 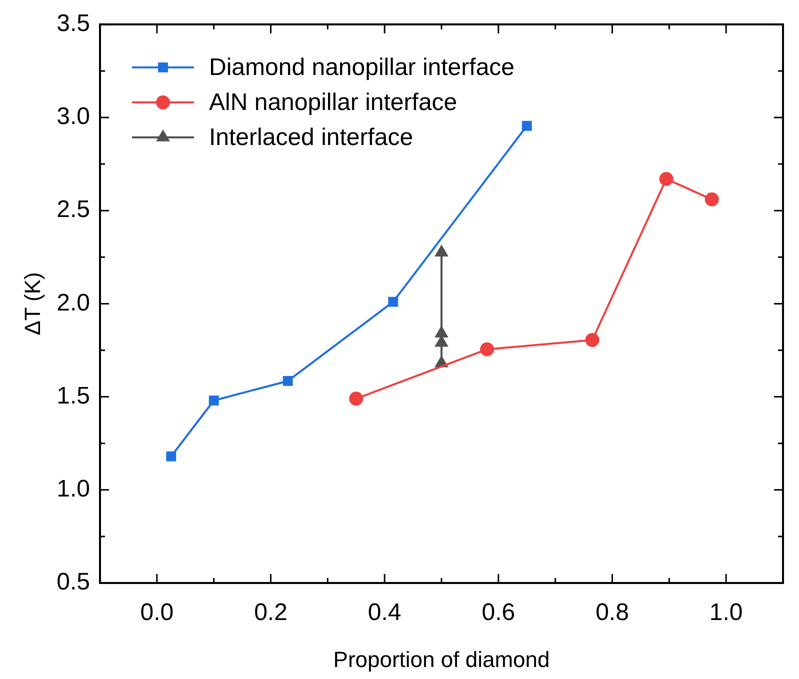 What do you see at coordinates (73, 116) in the screenshot?
I see `y-tick-label: 3.0` at bounding box center [73, 116].